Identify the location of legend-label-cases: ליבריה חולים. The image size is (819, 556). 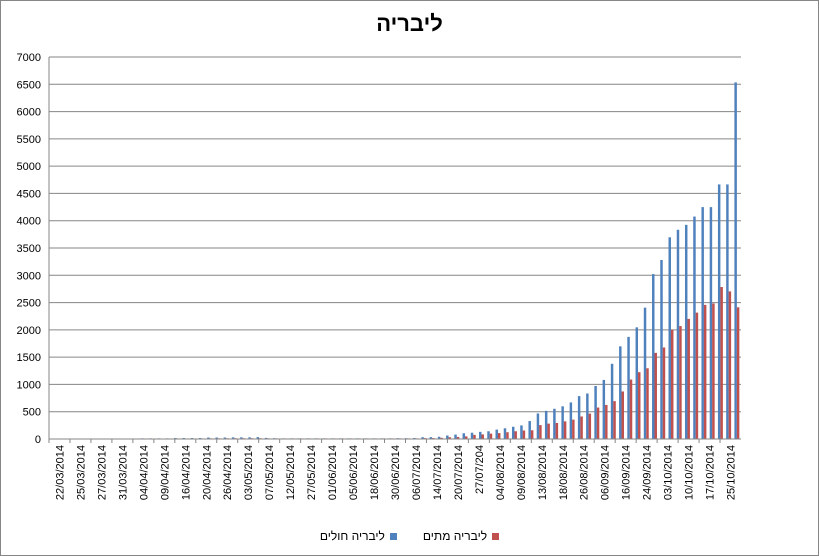
(352, 536).